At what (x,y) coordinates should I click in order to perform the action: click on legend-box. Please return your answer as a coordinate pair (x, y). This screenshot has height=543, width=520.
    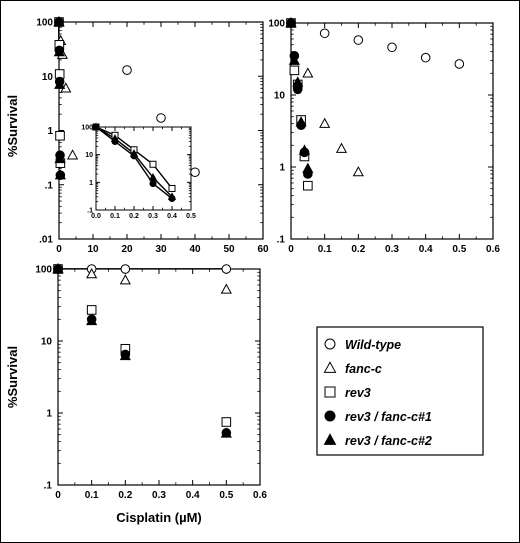
    Looking at the image, I should click on (400, 391).